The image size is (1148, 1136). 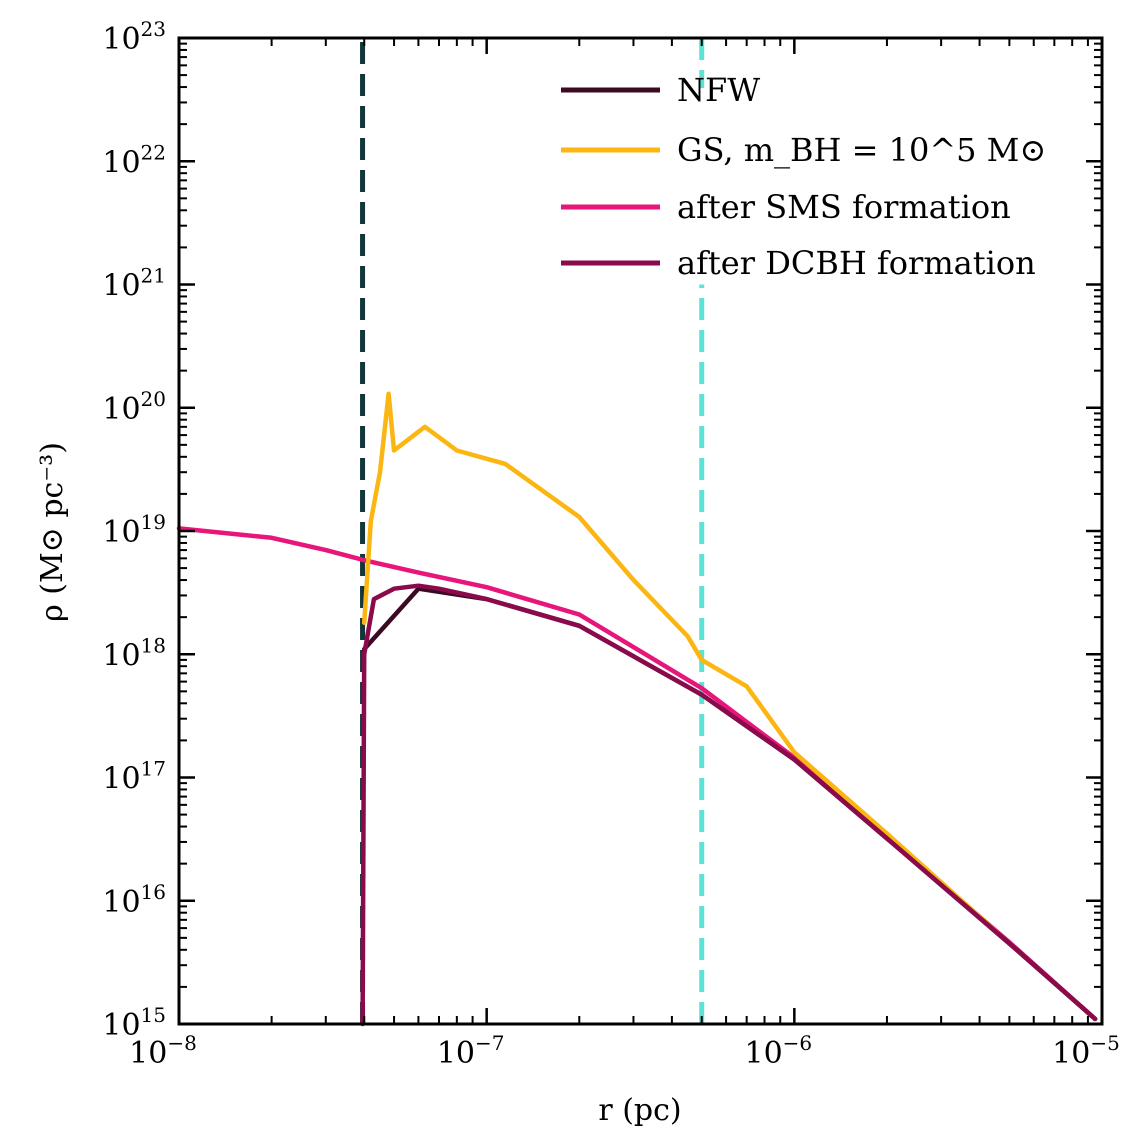 I want to click on y-tick-label: 1022, so click(x=134, y=160).